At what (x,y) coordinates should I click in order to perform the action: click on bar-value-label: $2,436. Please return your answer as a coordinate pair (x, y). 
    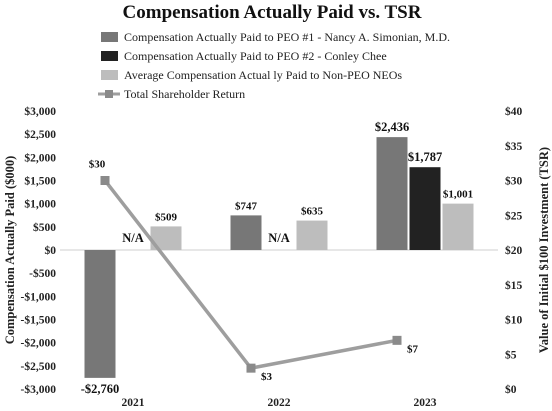
    Looking at the image, I should click on (392, 127).